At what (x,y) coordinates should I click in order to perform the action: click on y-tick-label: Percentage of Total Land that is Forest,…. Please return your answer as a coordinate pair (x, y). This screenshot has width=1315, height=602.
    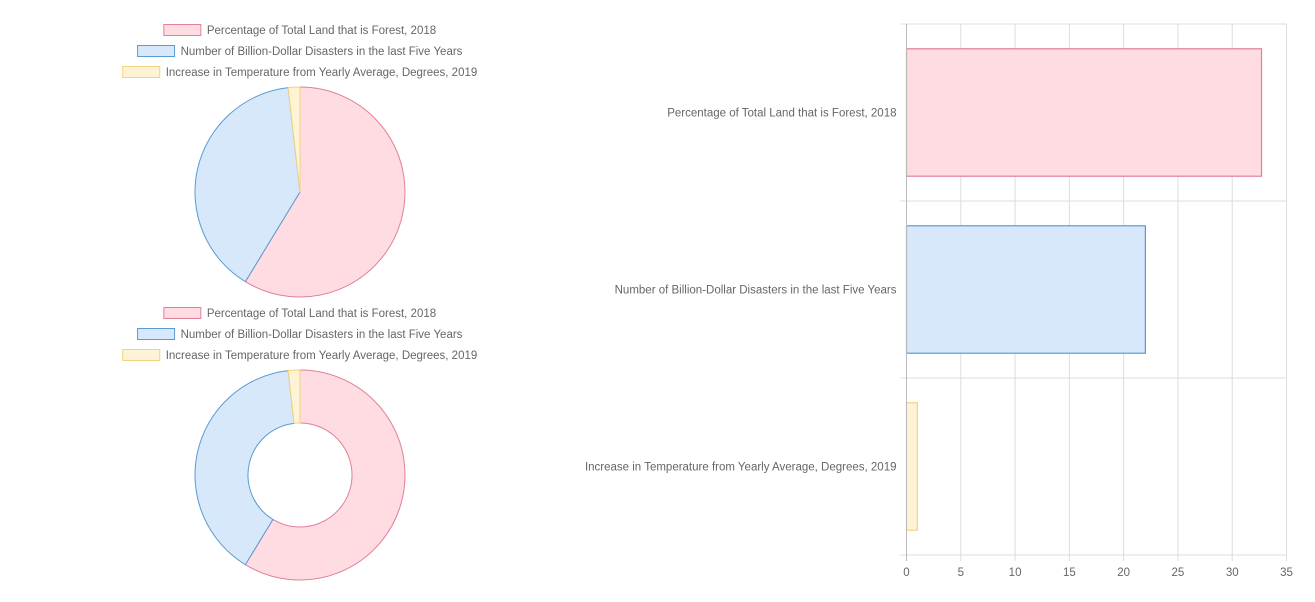
    Looking at the image, I should click on (781, 114).